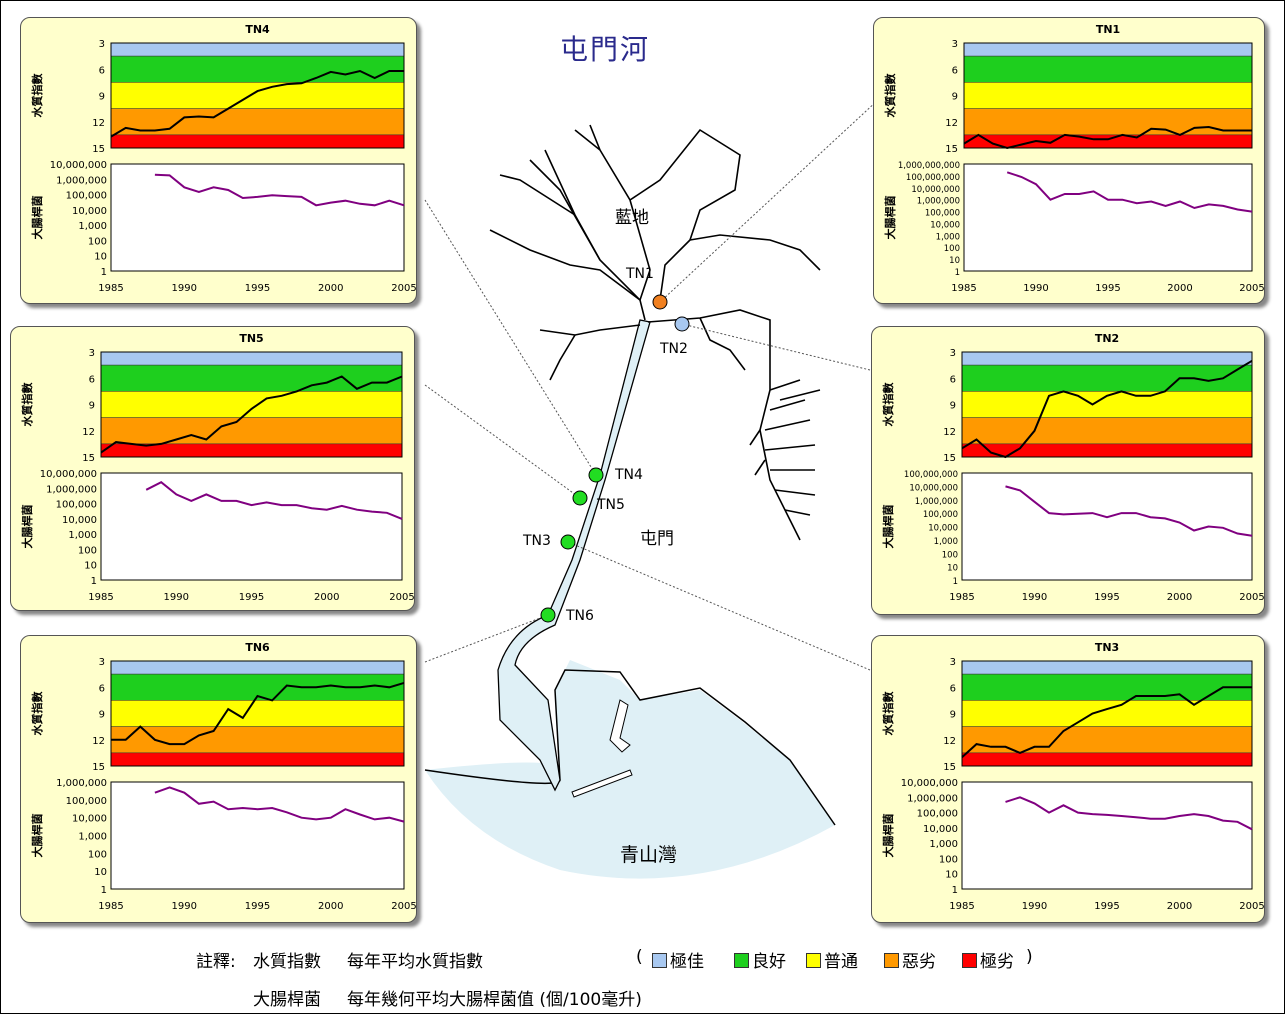 This screenshot has height=1014, width=1285. Describe the element at coordinates (1108, 29) in the screenshot. I see `chart-title: TN1` at that location.